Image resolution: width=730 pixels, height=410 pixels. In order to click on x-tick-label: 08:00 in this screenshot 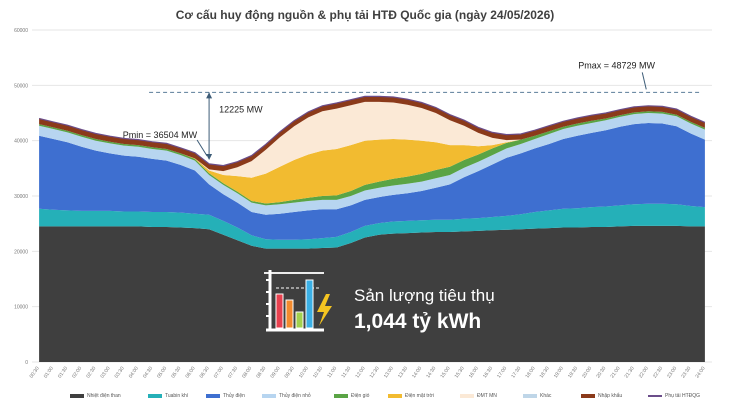, I will do `click(247, 373)`.